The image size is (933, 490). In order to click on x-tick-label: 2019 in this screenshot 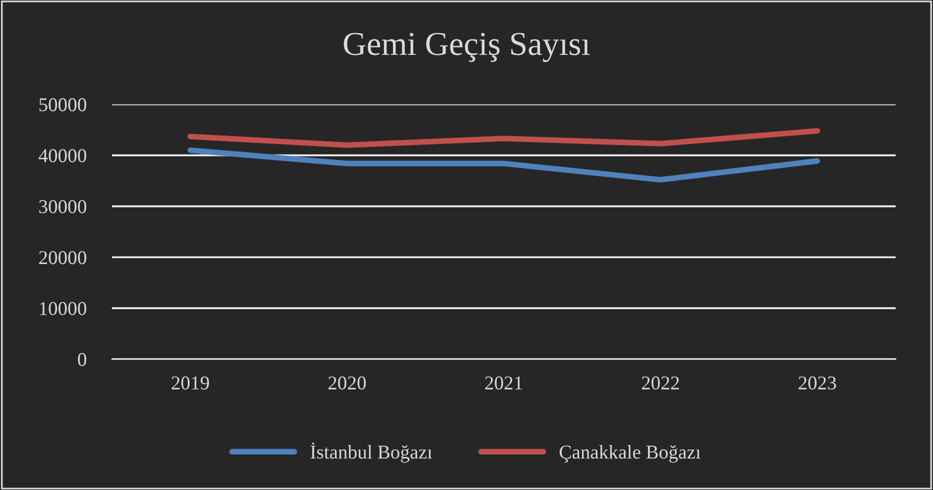, I will do `click(190, 383)`.